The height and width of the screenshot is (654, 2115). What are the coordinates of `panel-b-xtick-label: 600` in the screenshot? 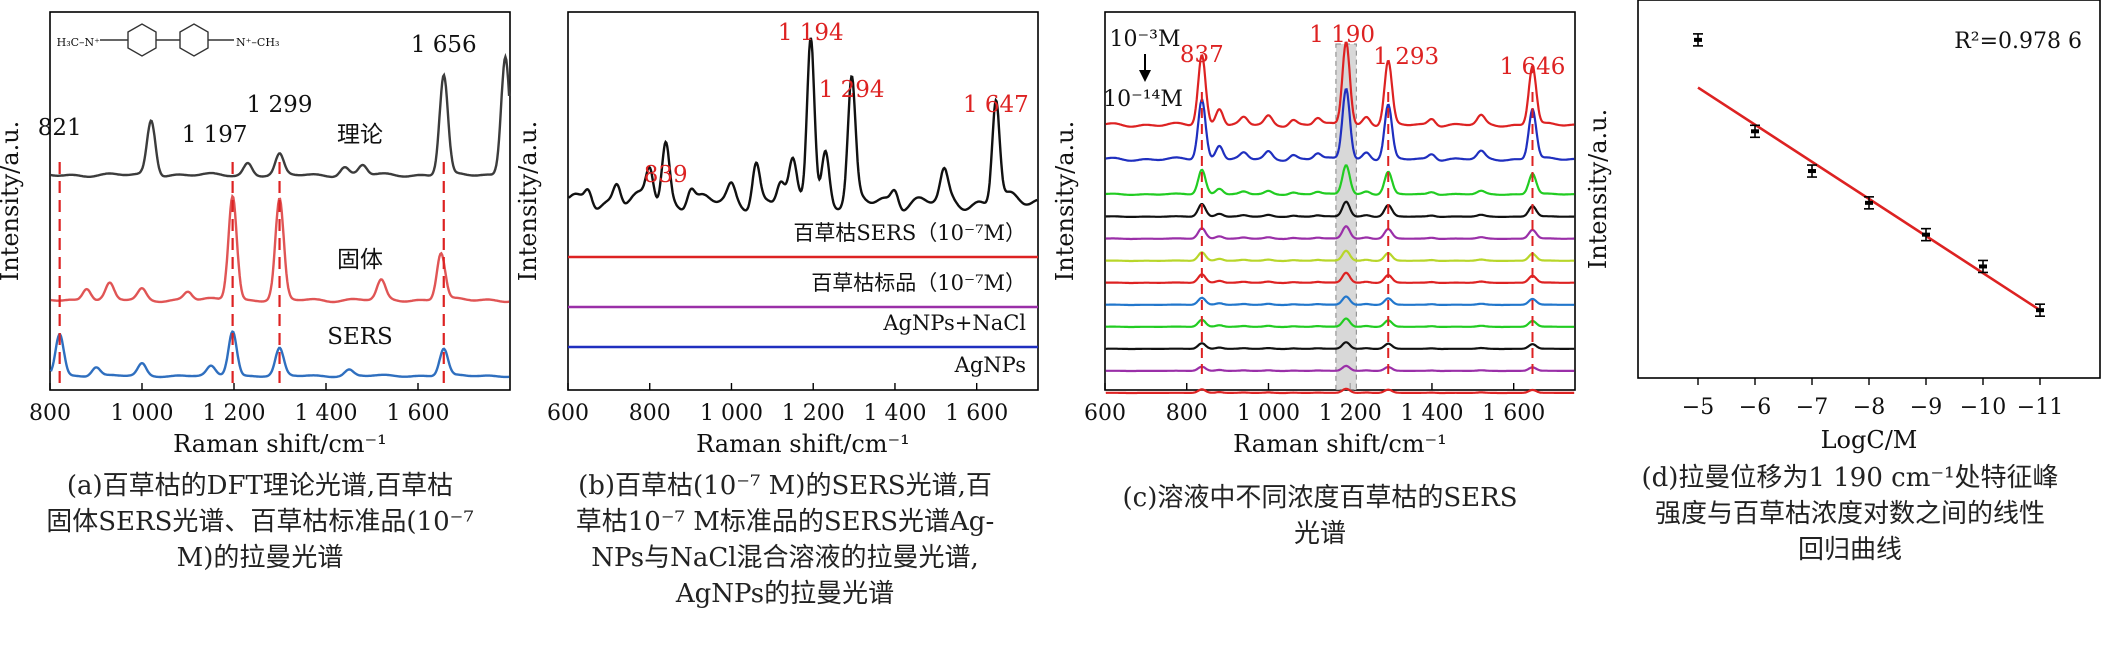 It's located at (568, 413).